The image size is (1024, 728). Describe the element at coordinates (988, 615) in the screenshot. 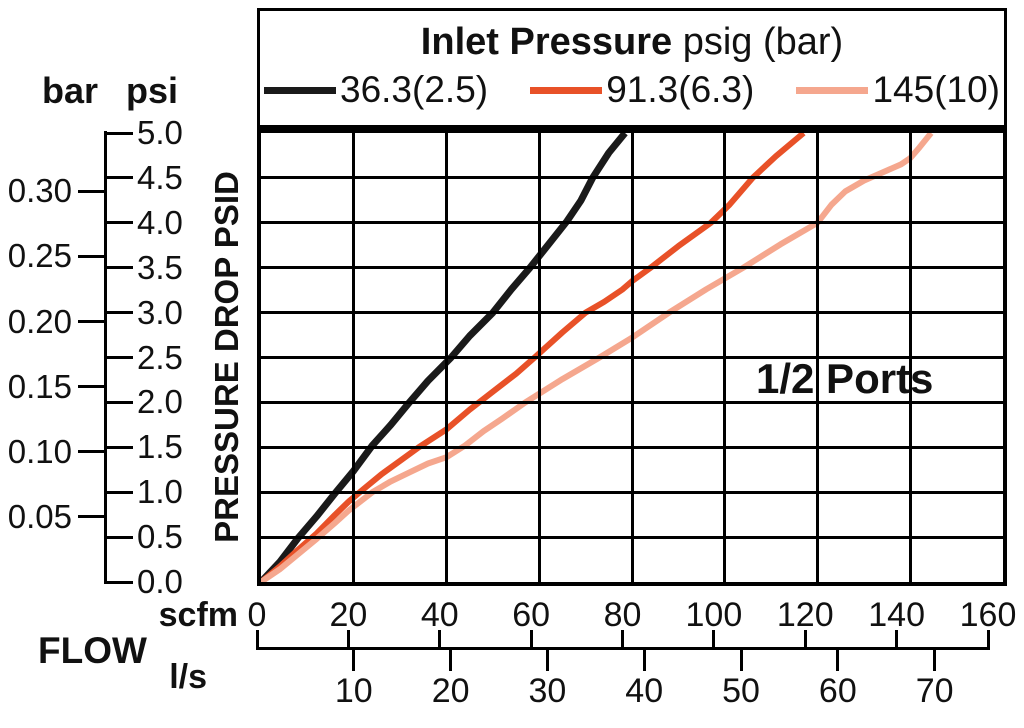

I see `scfm-tick-label: 160` at that location.